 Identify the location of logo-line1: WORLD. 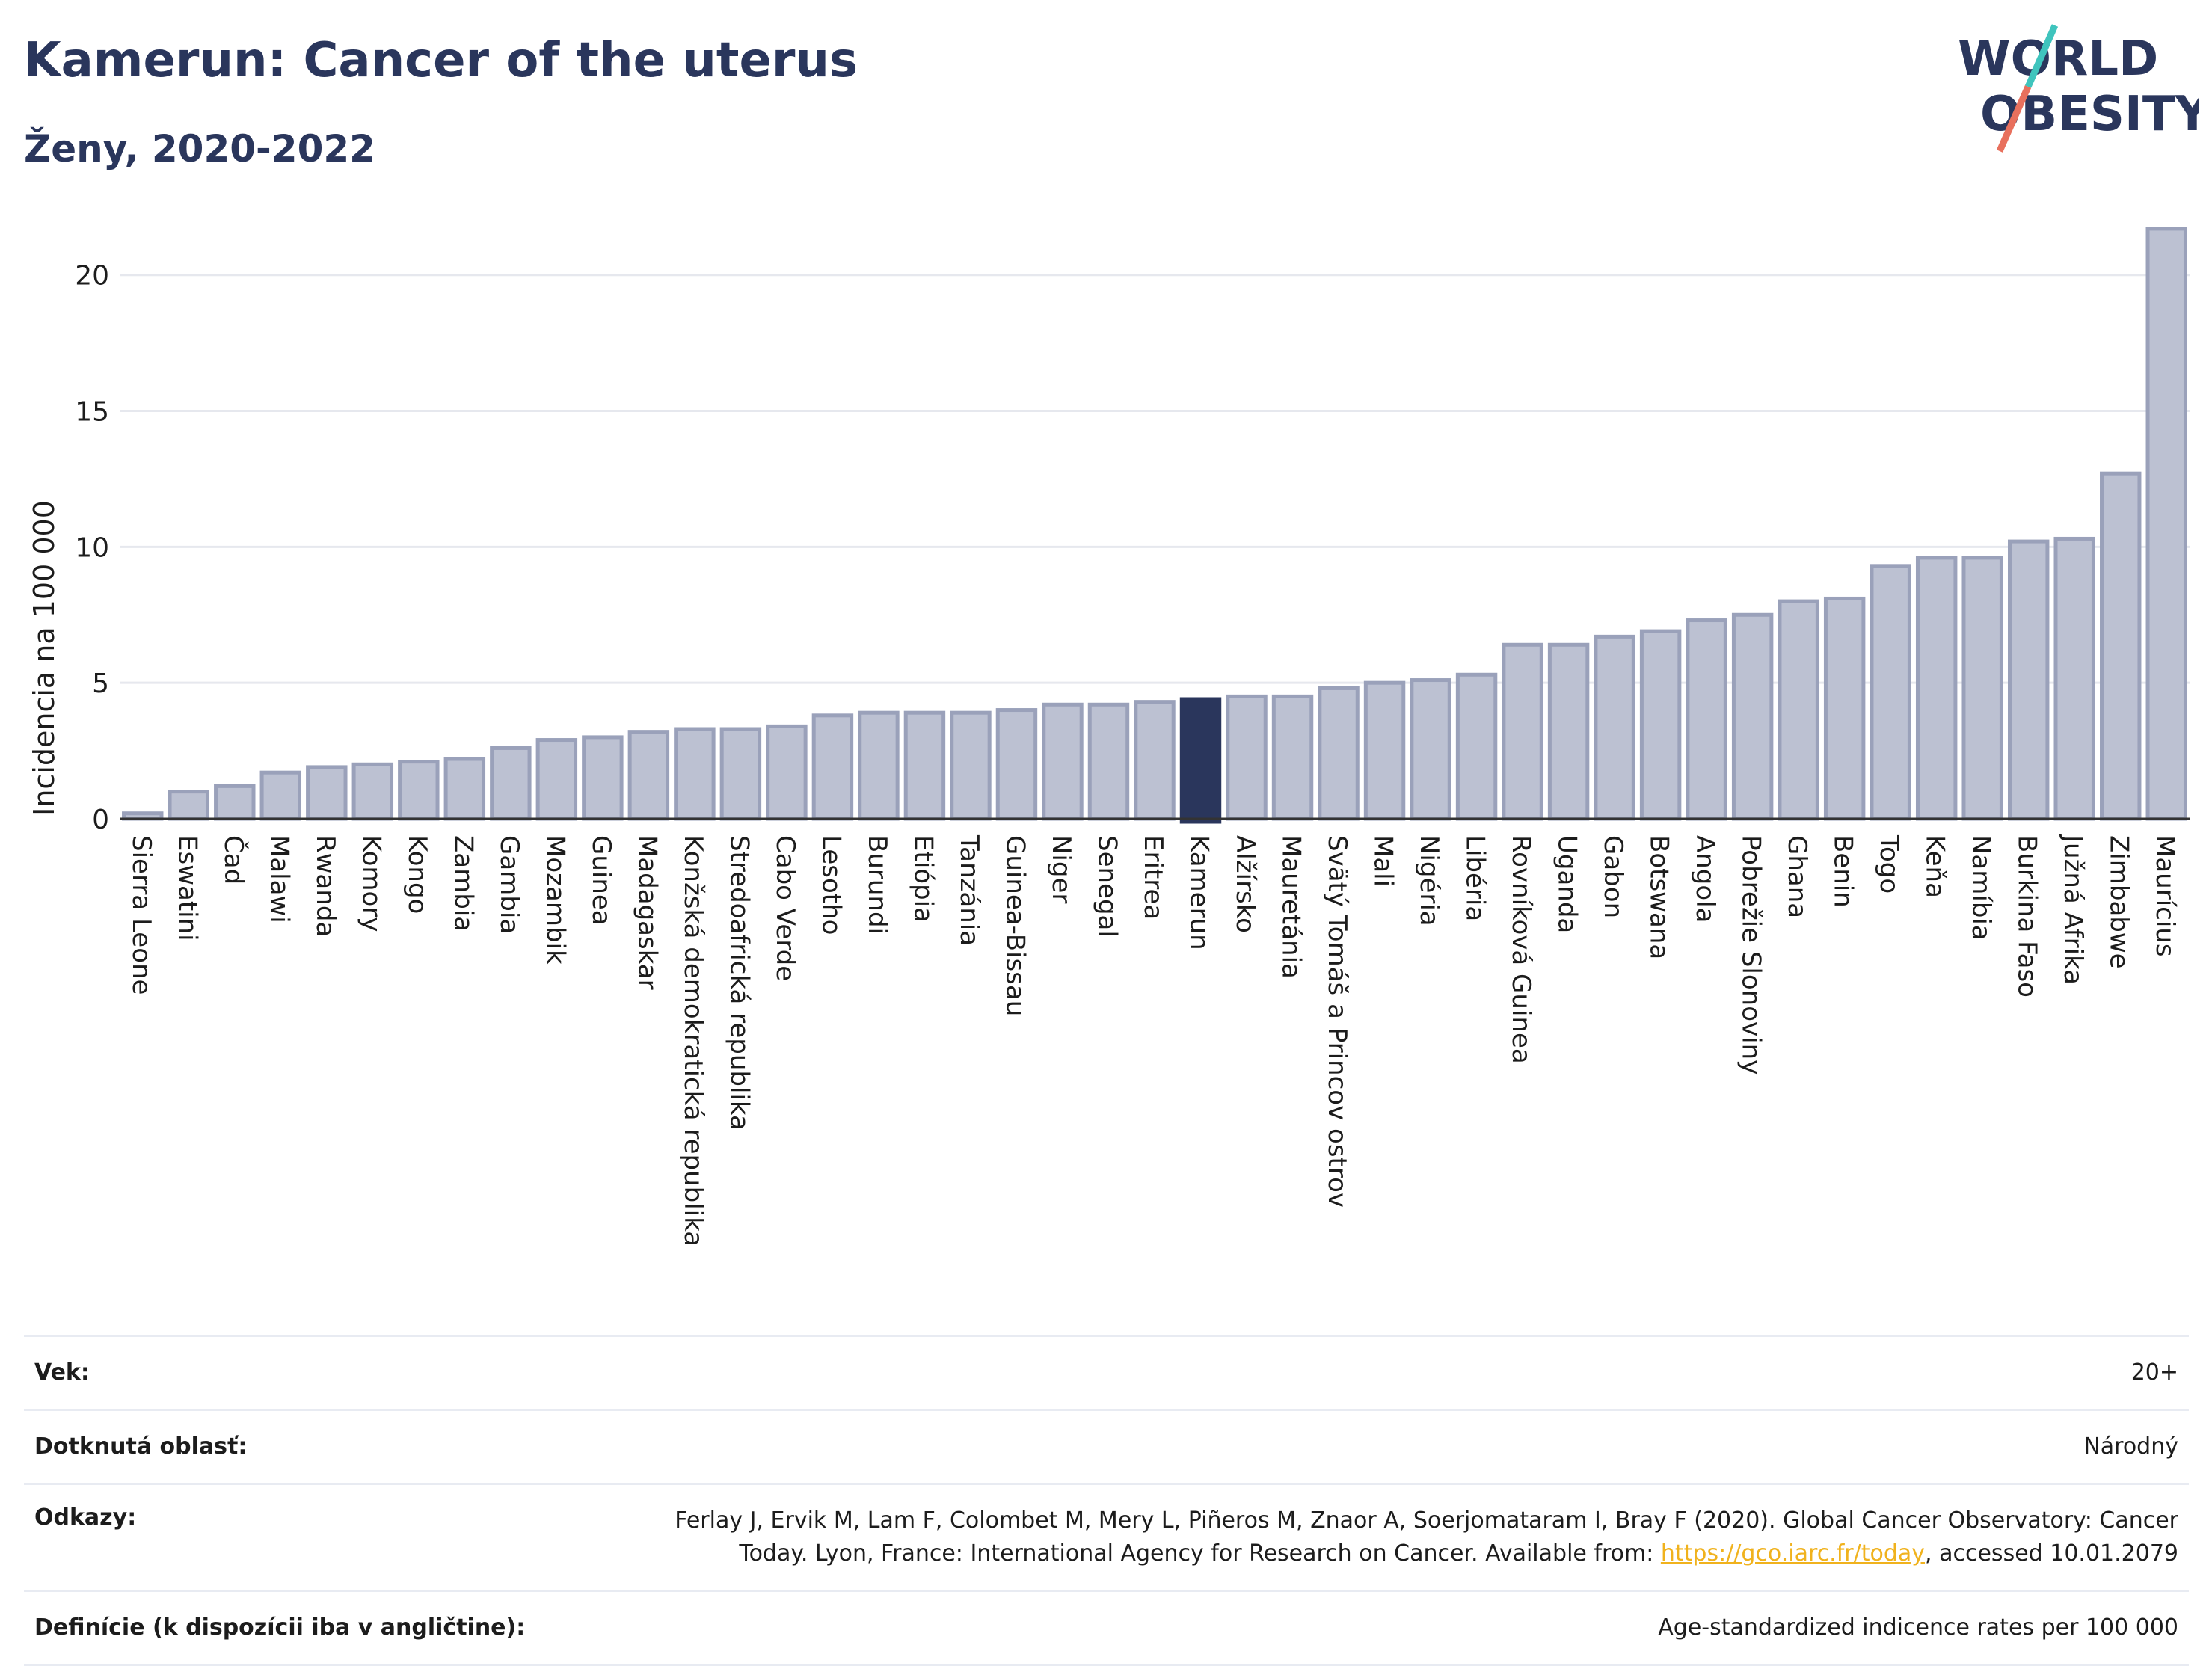
(2058, 59).